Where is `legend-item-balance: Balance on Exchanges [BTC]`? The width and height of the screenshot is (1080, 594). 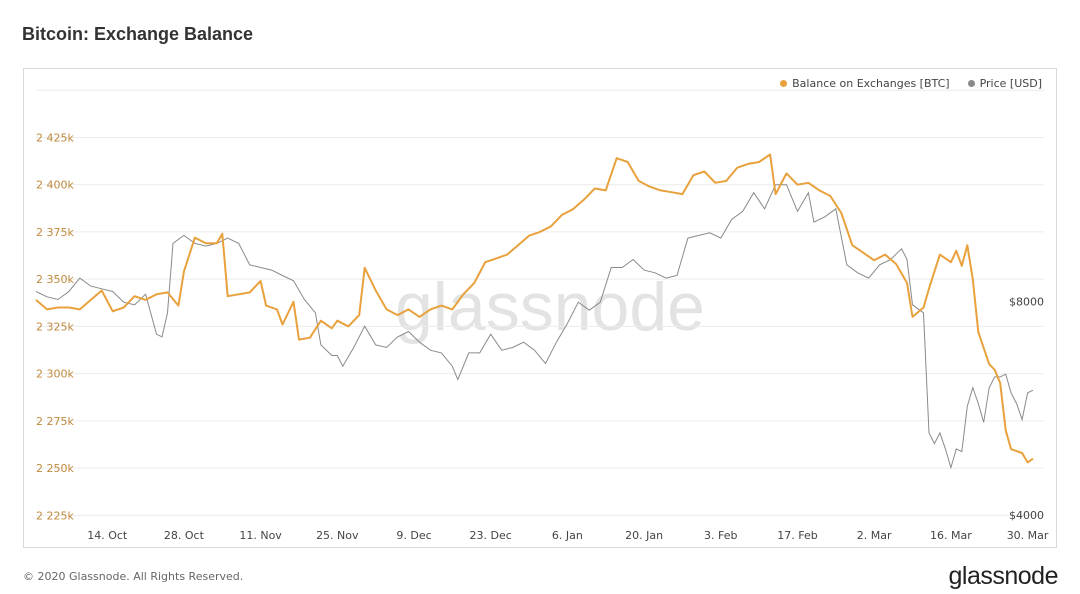
legend-item-balance: Balance on Exchanges [BTC] is located at coordinates (865, 83).